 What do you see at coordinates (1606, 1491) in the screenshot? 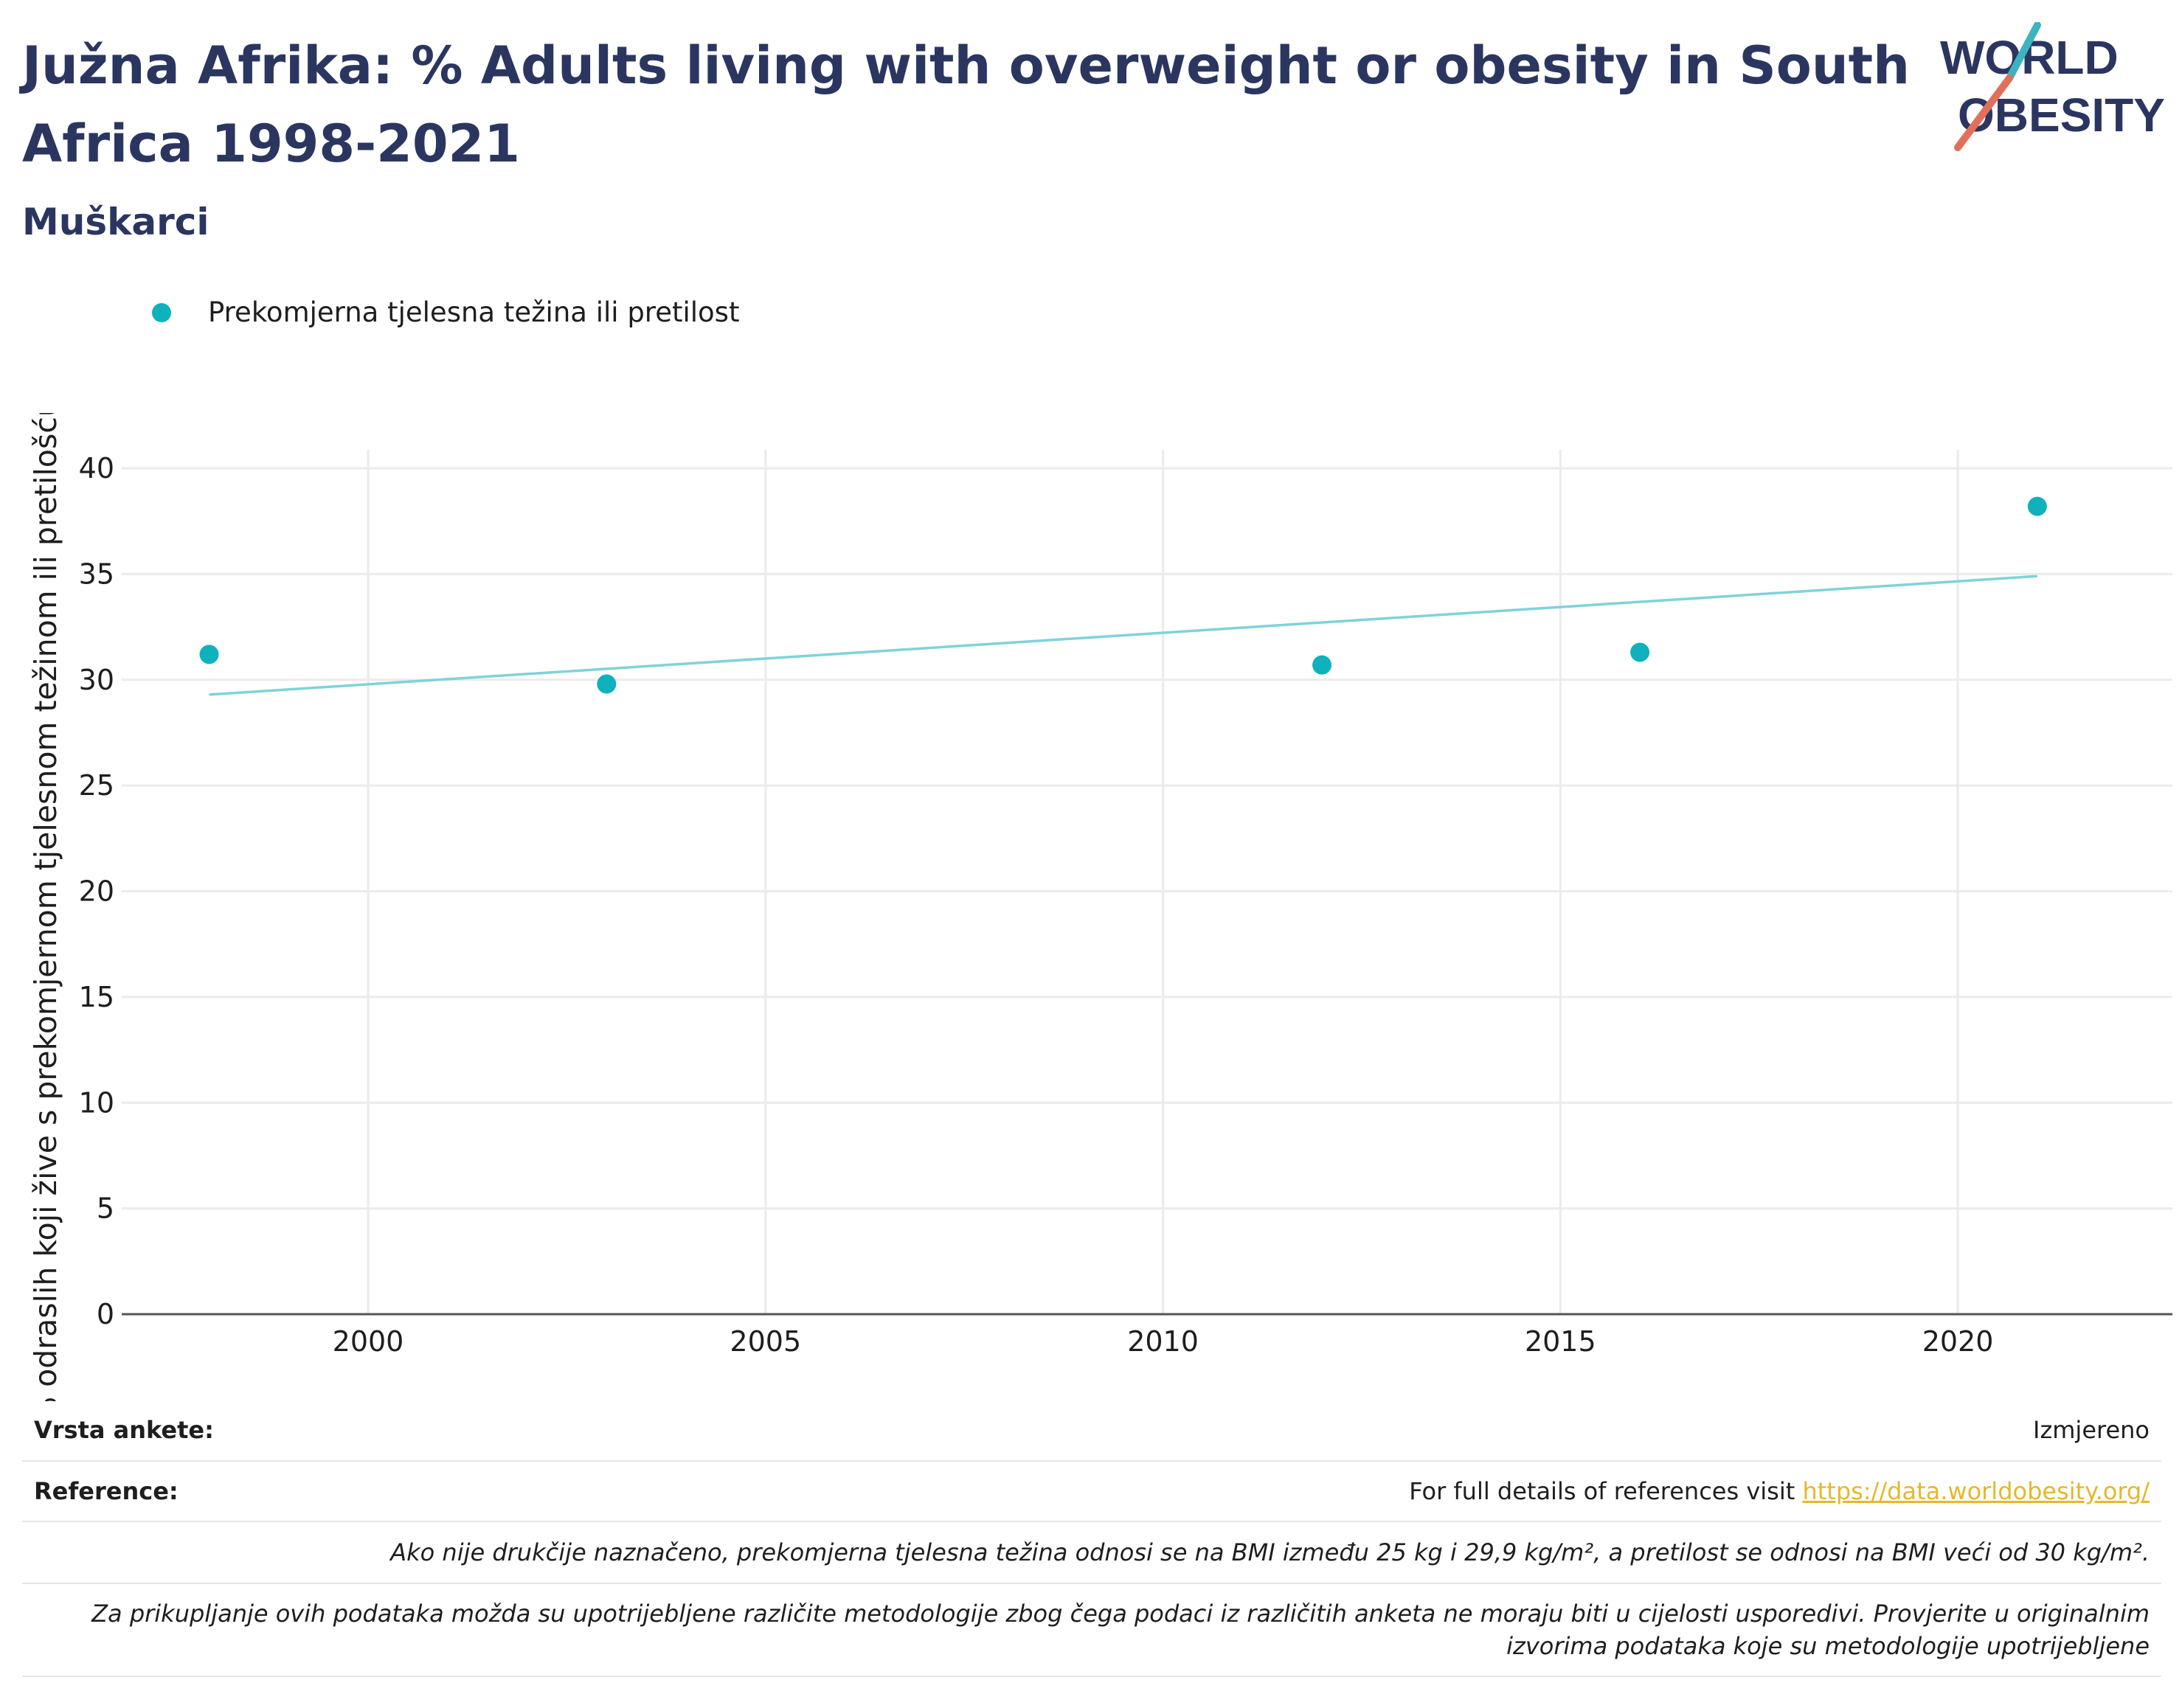
I see `references-text: For full details of references visit` at bounding box center [1606, 1491].